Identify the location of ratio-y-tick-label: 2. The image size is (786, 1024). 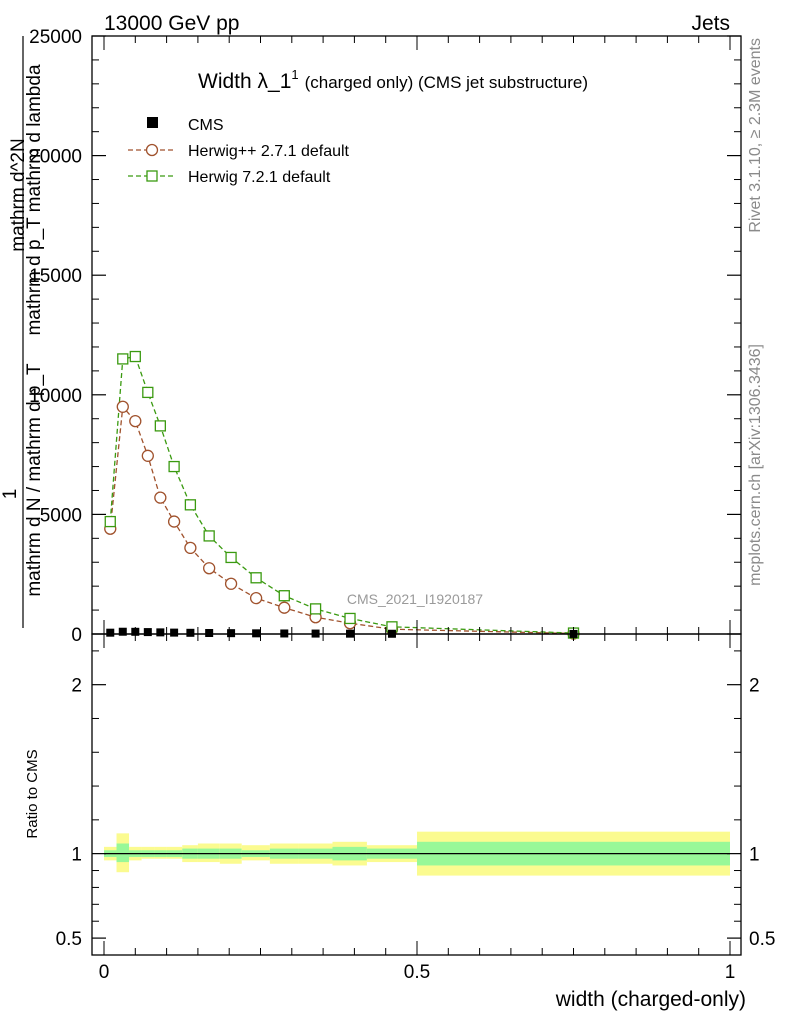
(76, 686).